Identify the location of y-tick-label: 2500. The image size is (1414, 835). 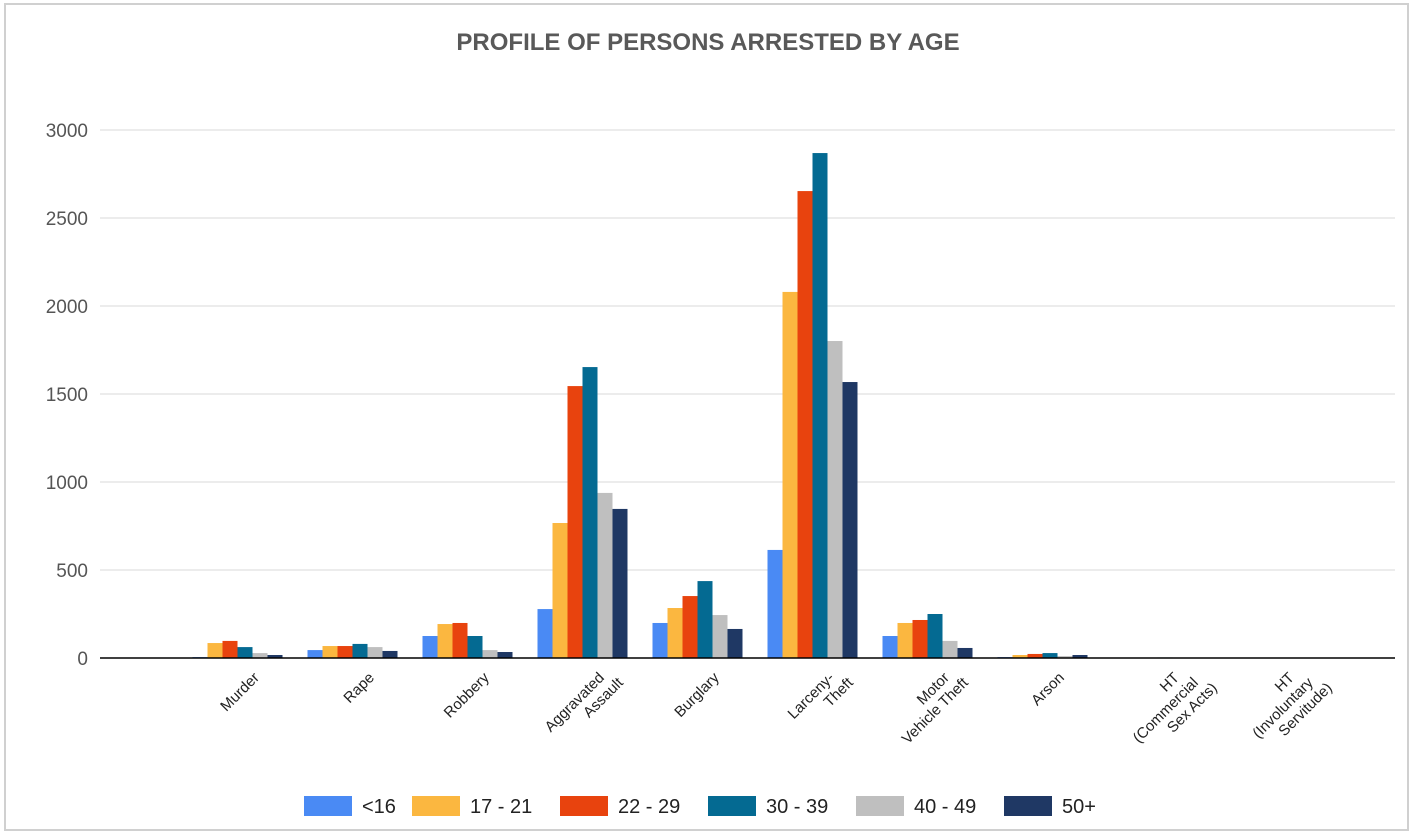
(67, 219).